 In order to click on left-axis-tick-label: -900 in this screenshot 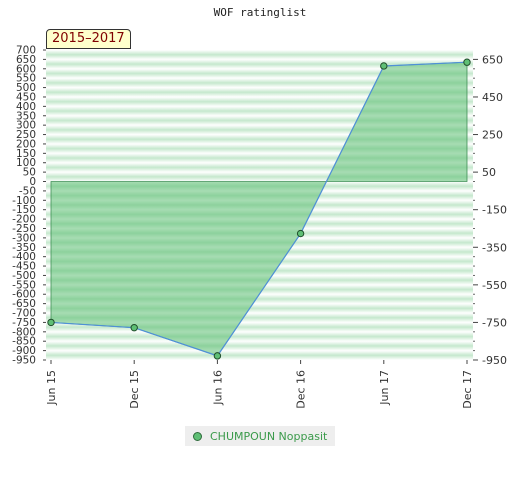, I will do `click(24, 351)`.